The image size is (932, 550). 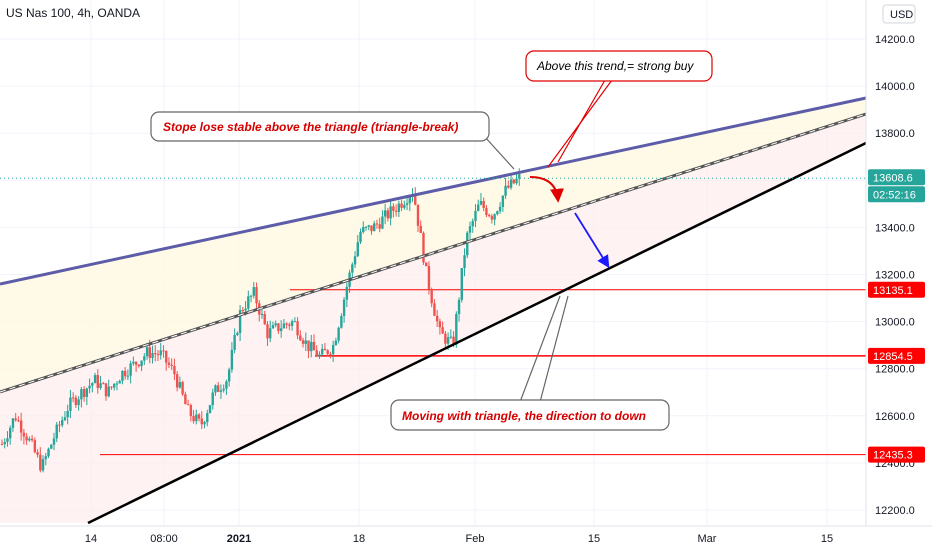 I want to click on countdown-value: 02:52:16, so click(x=894, y=195).